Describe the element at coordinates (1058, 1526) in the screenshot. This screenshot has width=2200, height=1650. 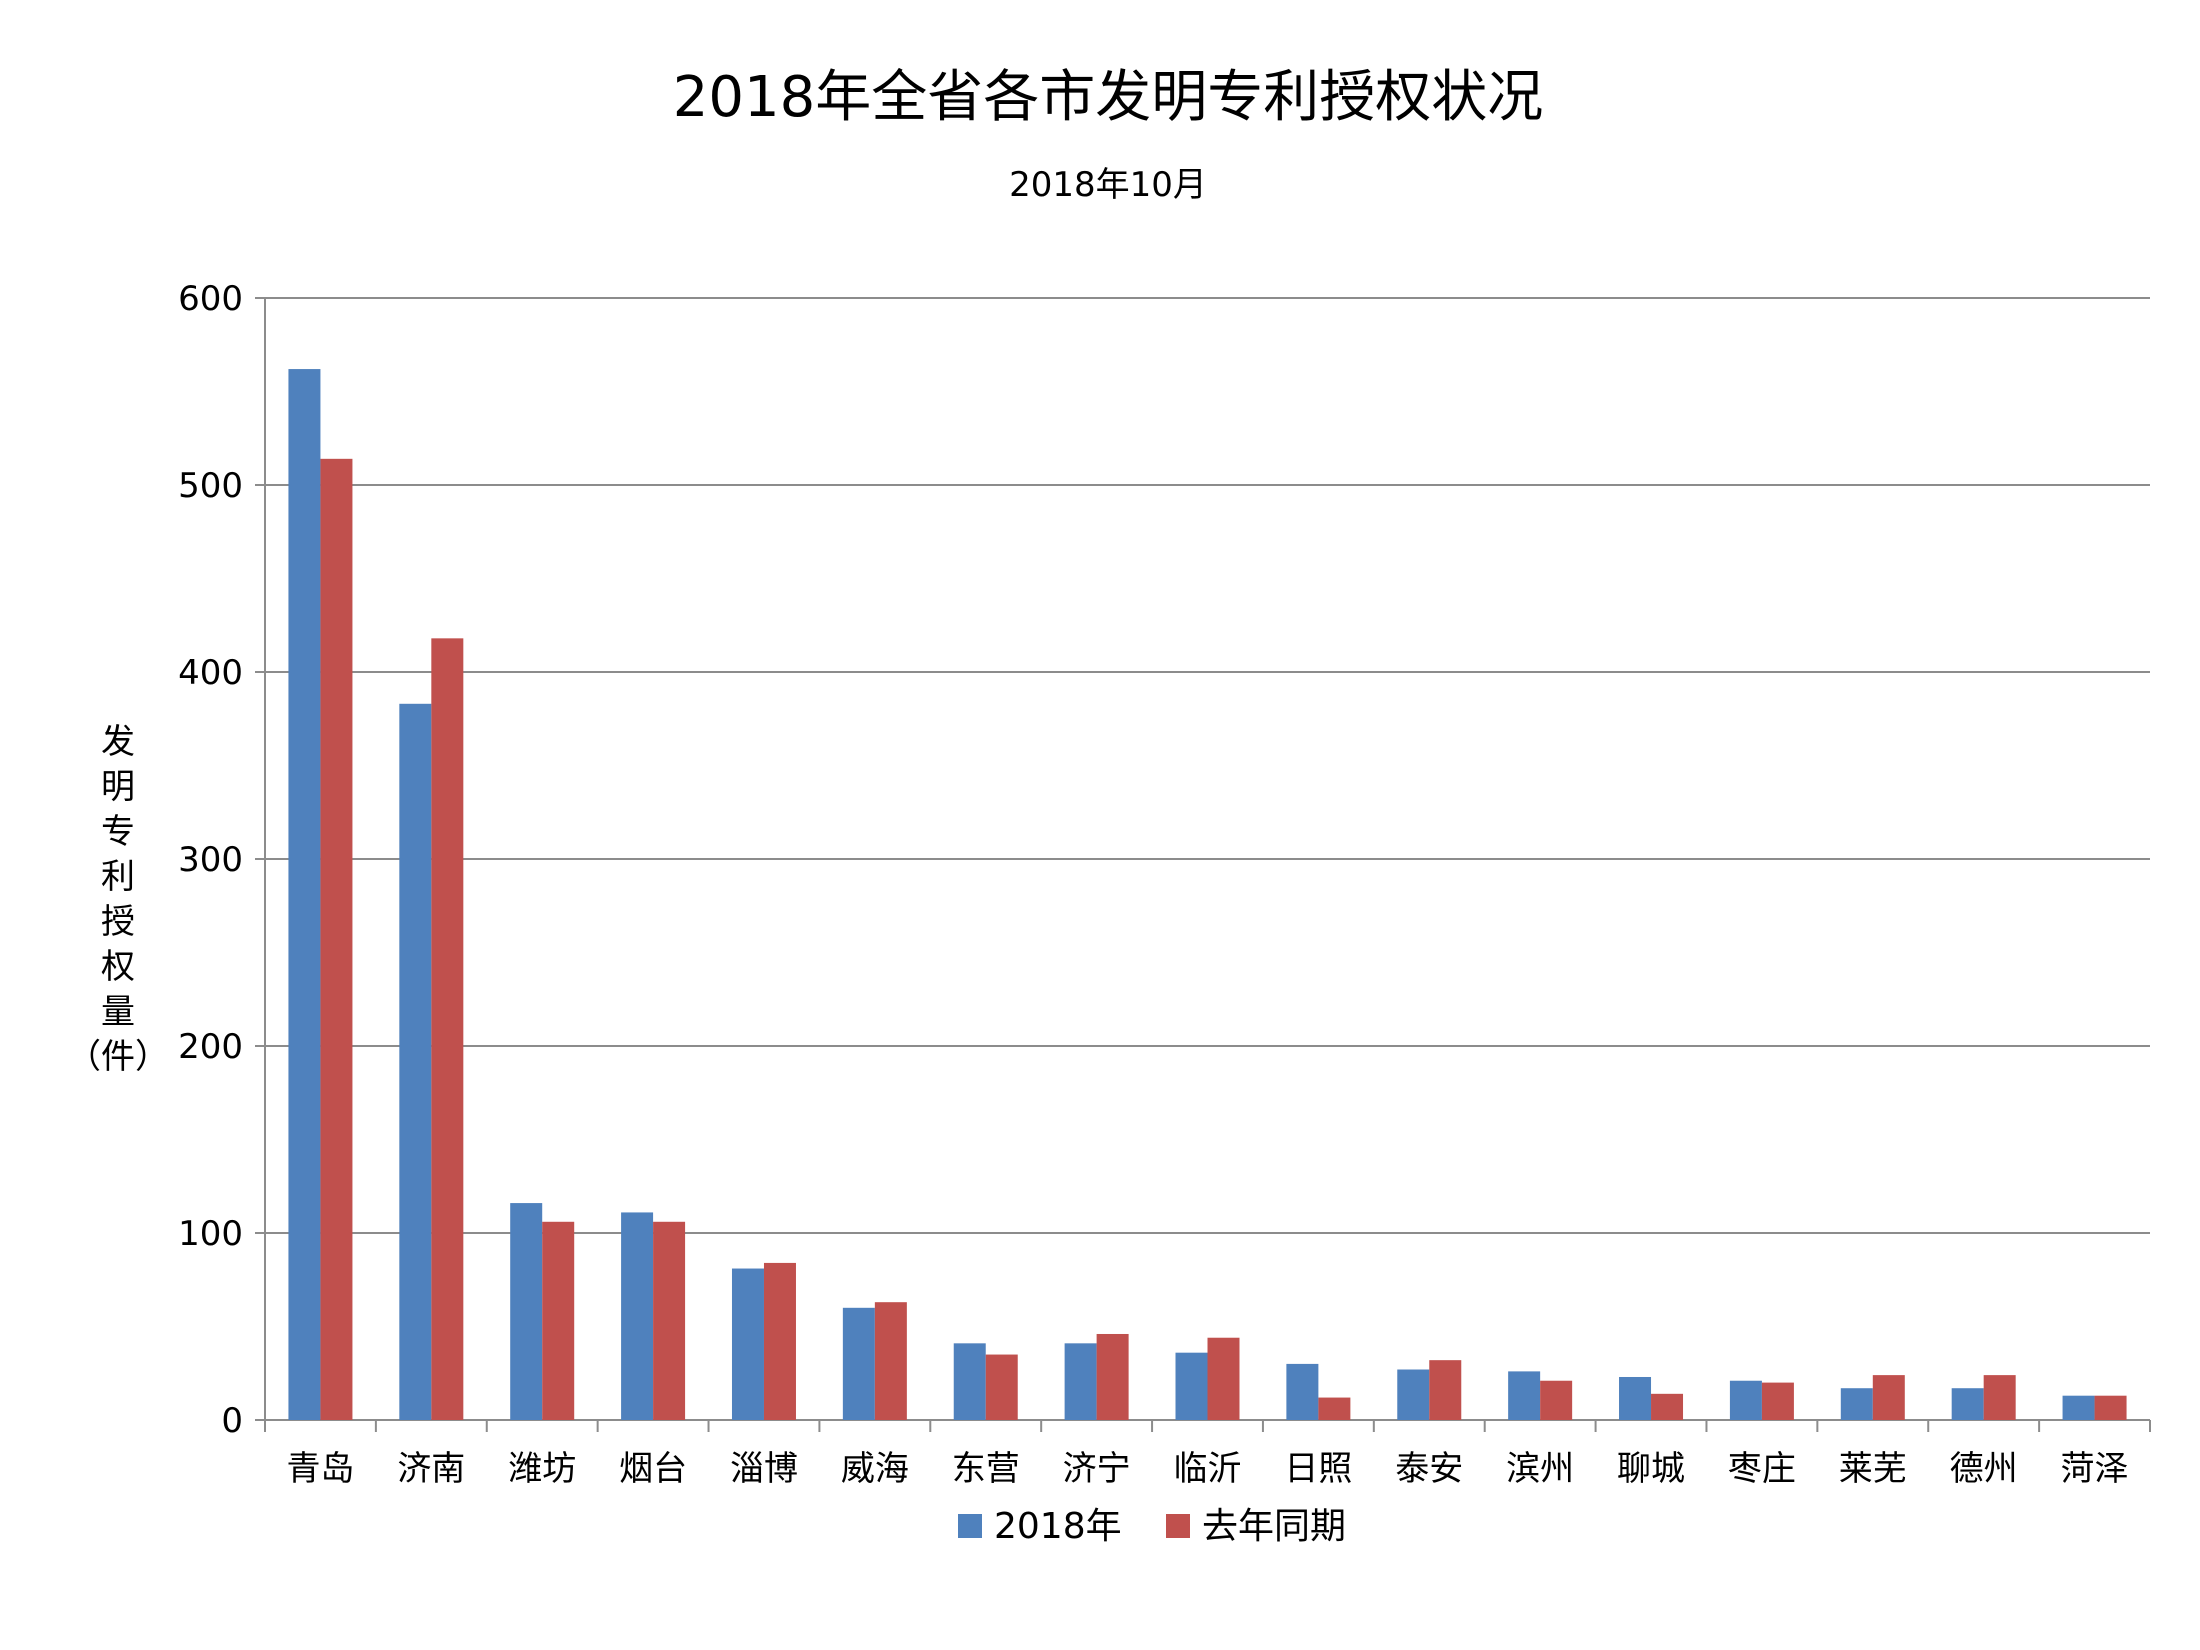
I see `legend-label: 2018年` at that location.